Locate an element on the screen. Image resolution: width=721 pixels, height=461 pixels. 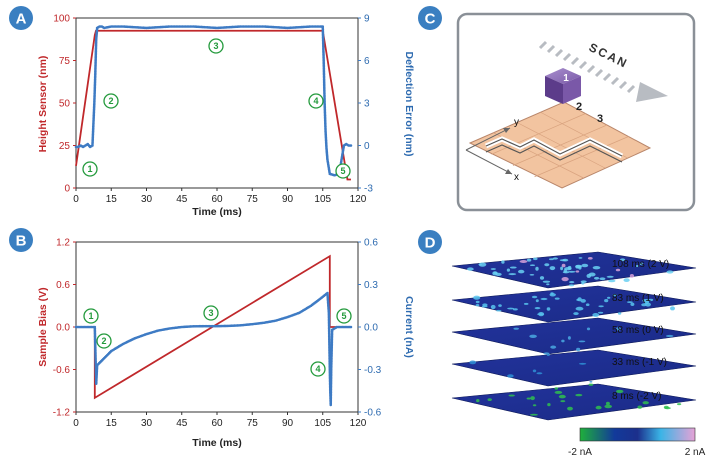
axis-x-label: x is located at coordinates (516, 177).